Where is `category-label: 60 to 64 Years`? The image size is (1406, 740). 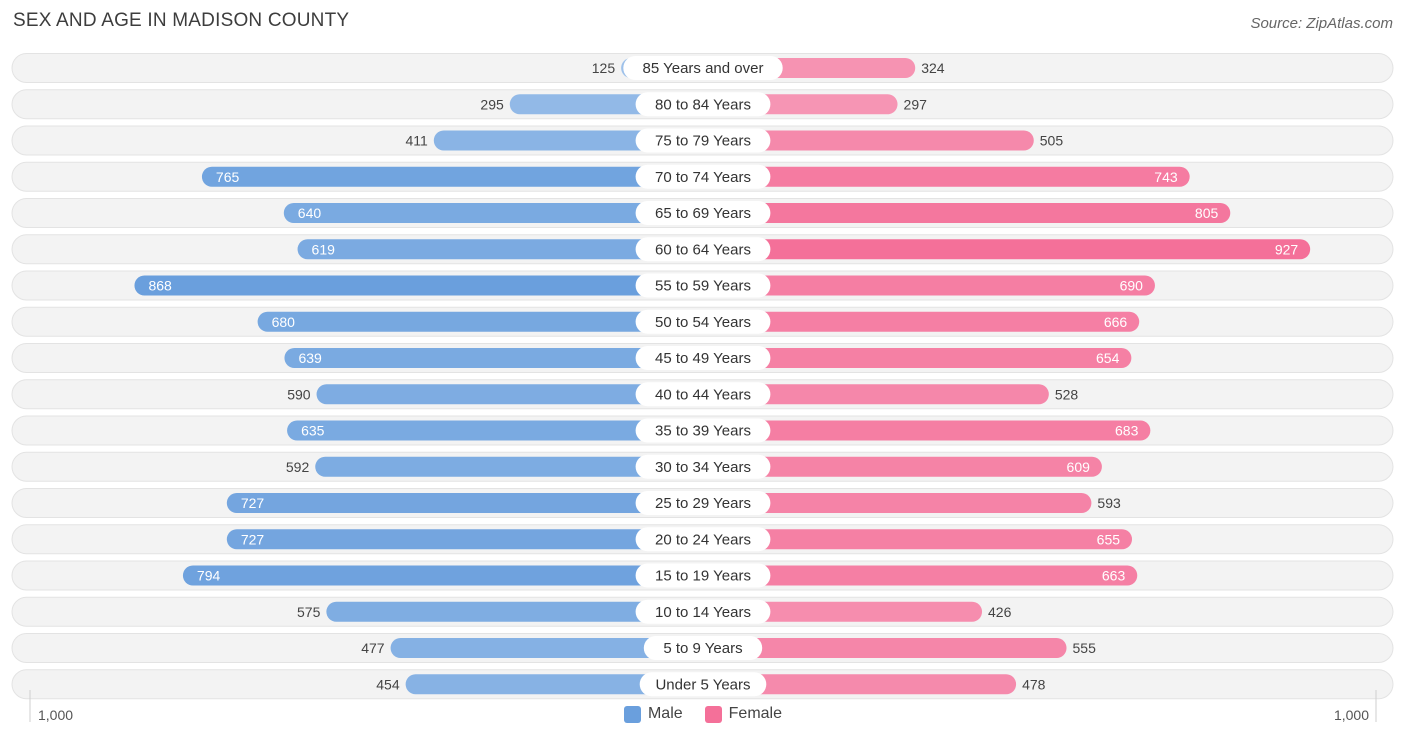
category-label: 60 to 64 Years is located at coordinates (703, 249).